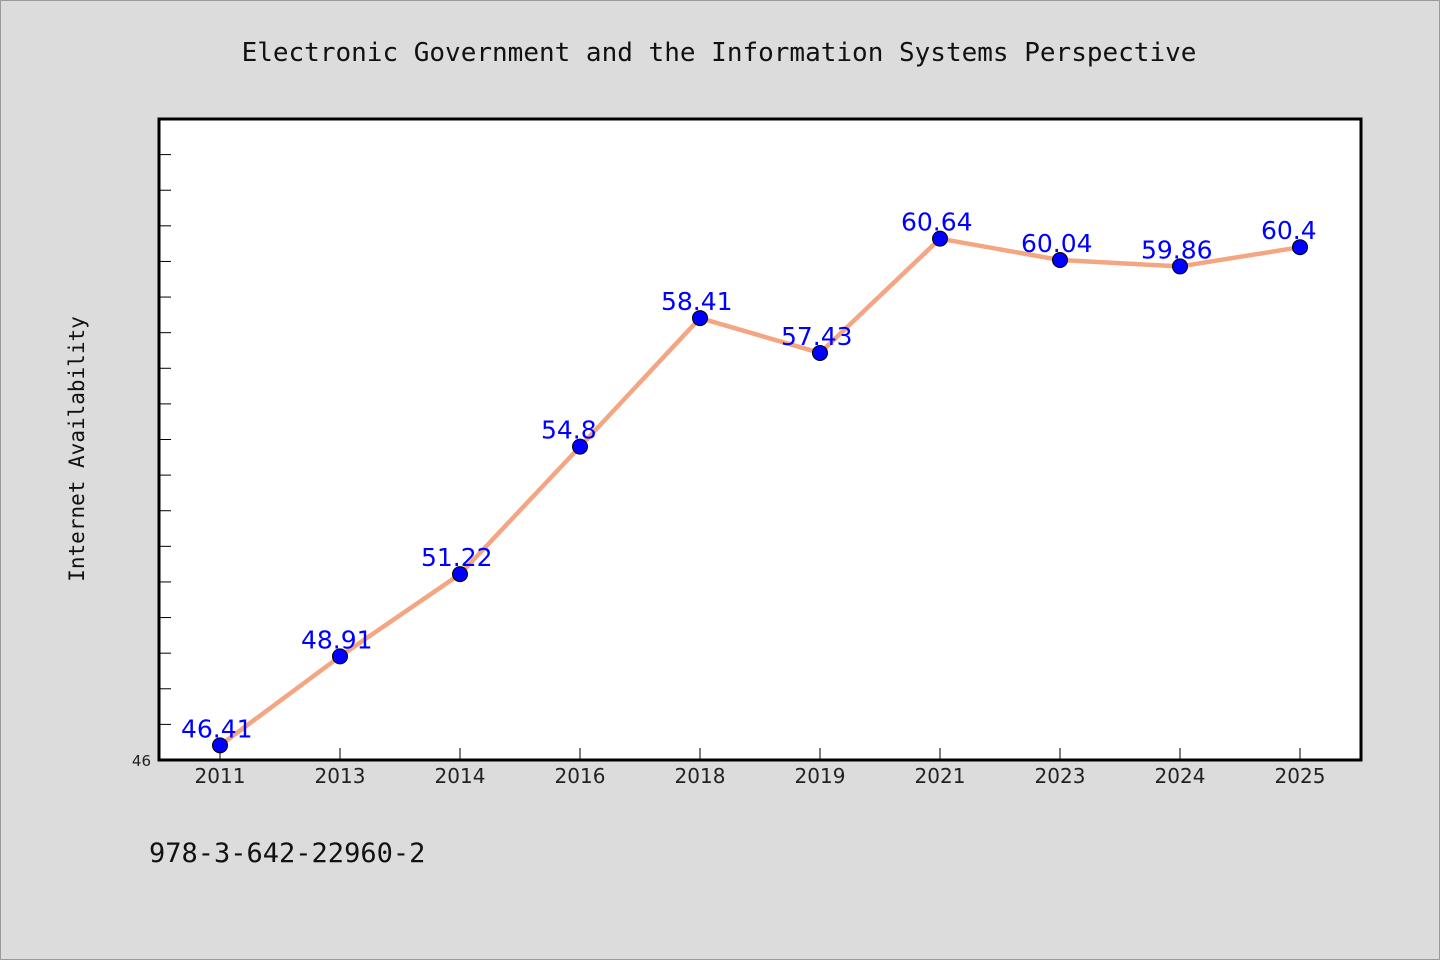 This screenshot has height=960, width=1440. What do you see at coordinates (1060, 776) in the screenshot?
I see `x-tick-label: 2023` at bounding box center [1060, 776].